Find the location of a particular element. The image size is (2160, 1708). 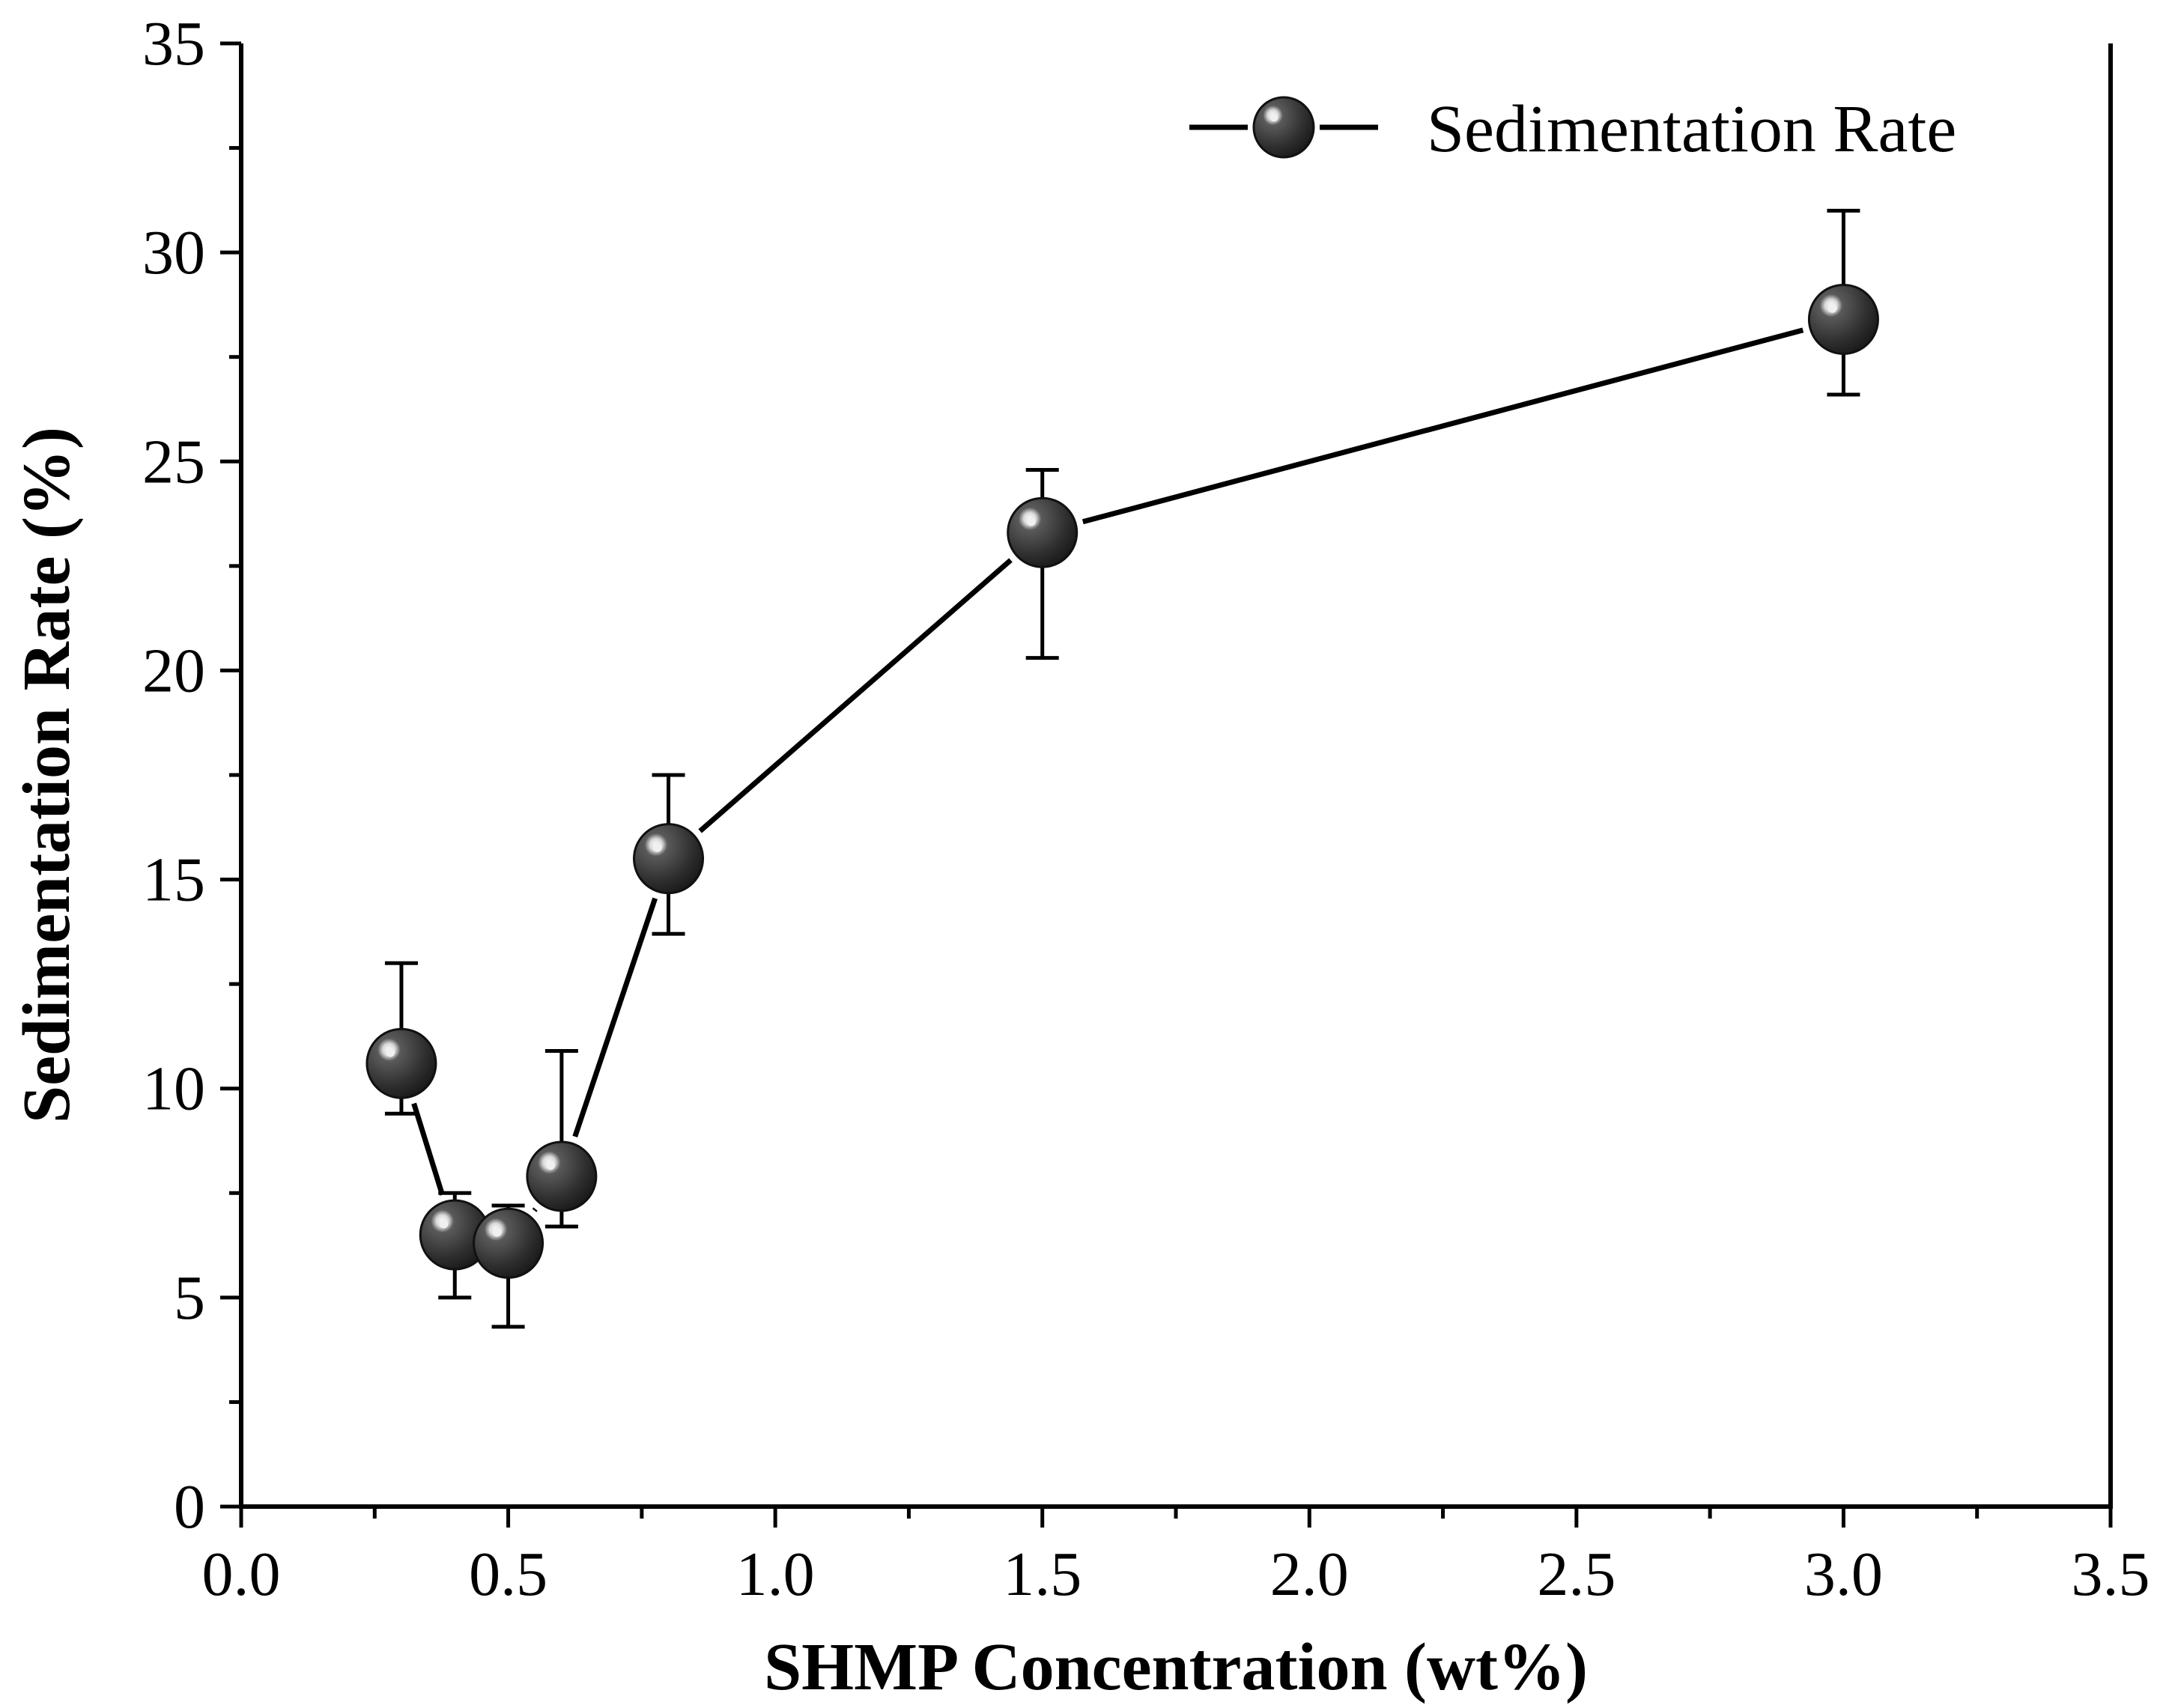

x-tick-label: 2.0 is located at coordinates (1310, 1574).